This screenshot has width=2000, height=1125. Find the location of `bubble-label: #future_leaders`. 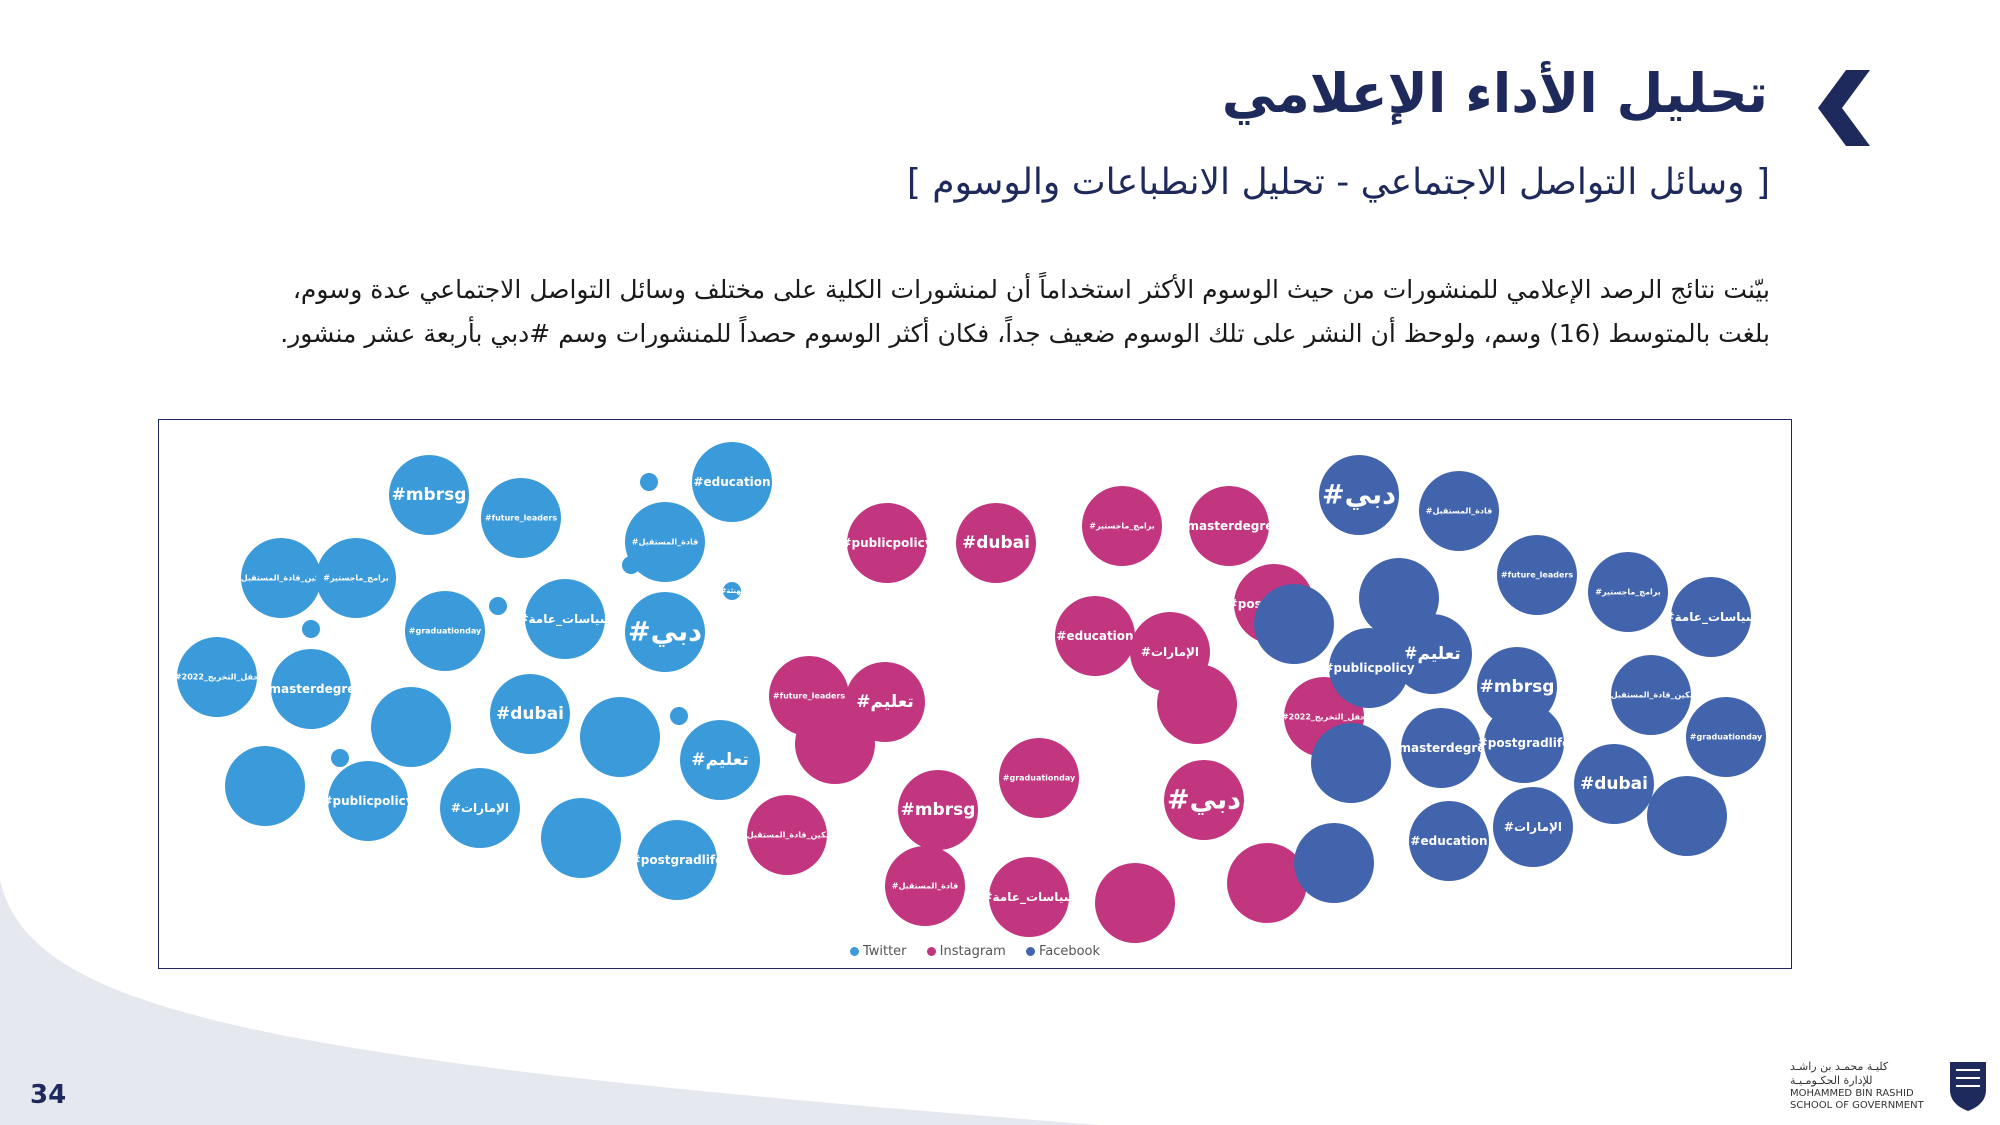

bubble-label: #future_leaders is located at coordinates (809, 696).